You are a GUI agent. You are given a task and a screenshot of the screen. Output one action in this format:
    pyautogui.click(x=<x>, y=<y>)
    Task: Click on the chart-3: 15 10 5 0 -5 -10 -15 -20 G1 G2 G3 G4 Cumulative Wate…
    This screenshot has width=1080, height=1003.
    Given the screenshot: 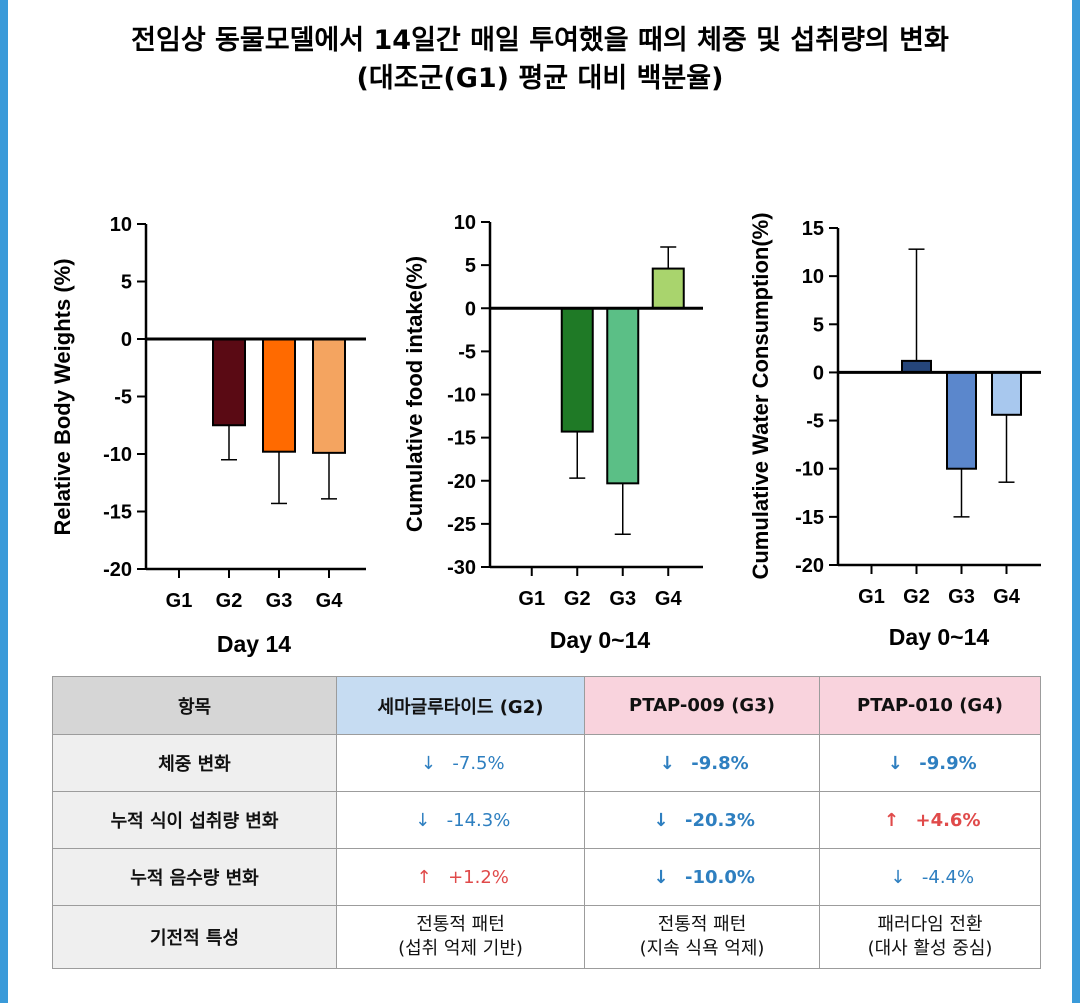 What is the action you would take?
    pyautogui.click(x=894, y=431)
    